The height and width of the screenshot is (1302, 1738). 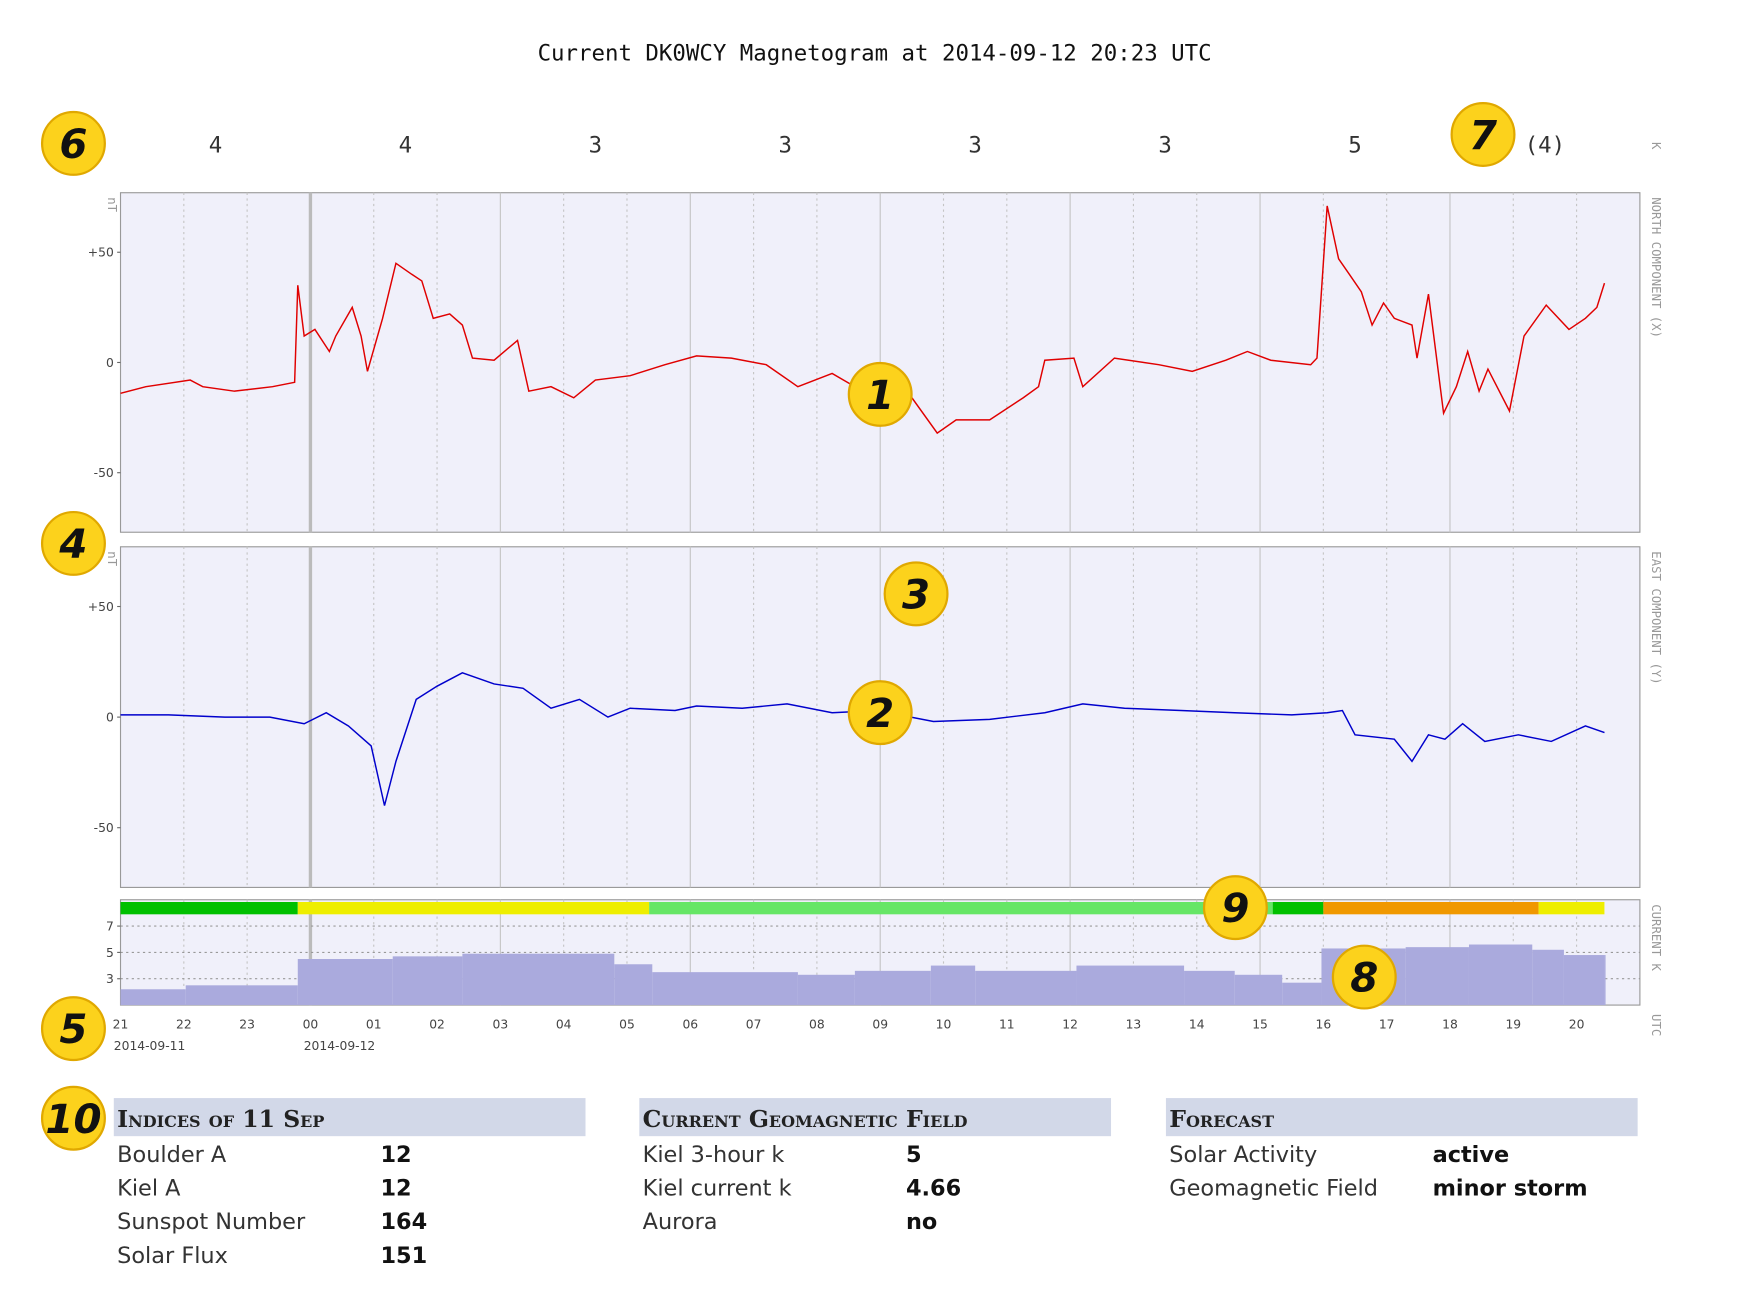 What do you see at coordinates (1471, 1155) in the screenshot?
I see `row-value: active` at bounding box center [1471, 1155].